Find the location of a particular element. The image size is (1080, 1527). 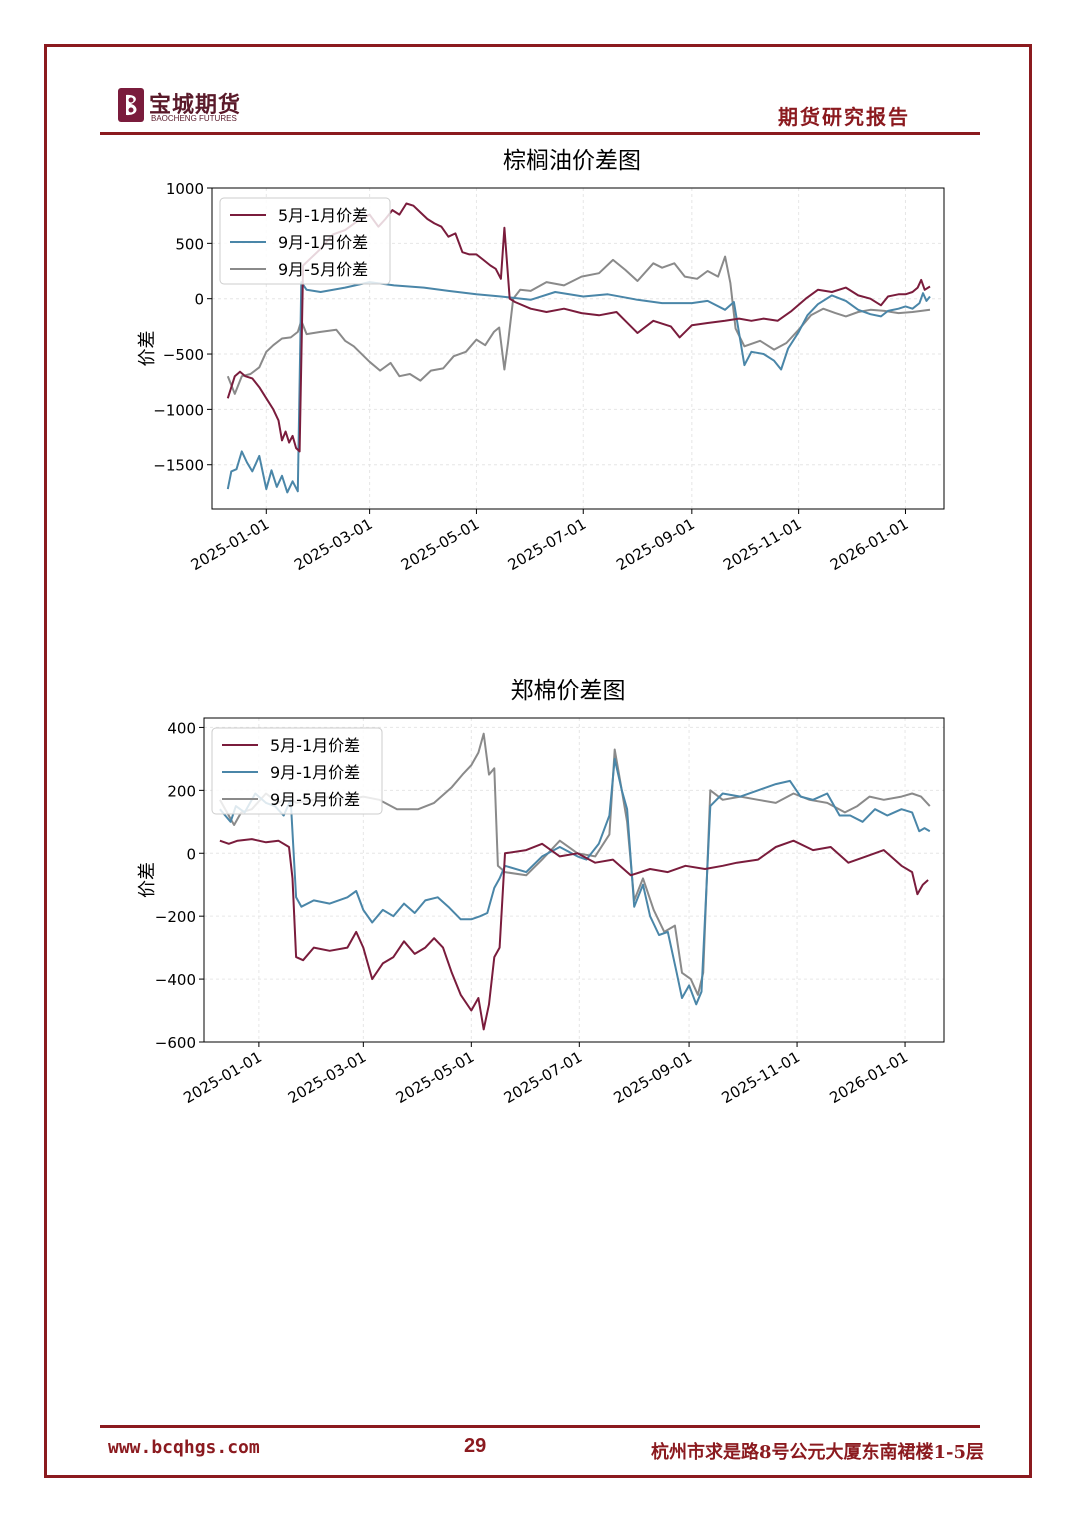

report-type-label: 期货研究报告 is located at coordinates (844, 117).